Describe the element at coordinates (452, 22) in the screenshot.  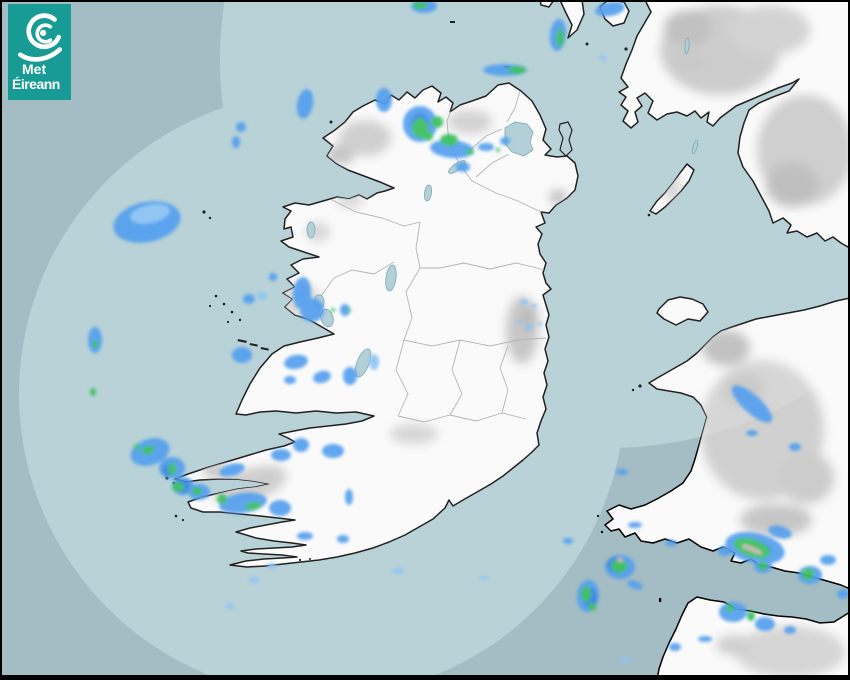
I see `tory-island` at that location.